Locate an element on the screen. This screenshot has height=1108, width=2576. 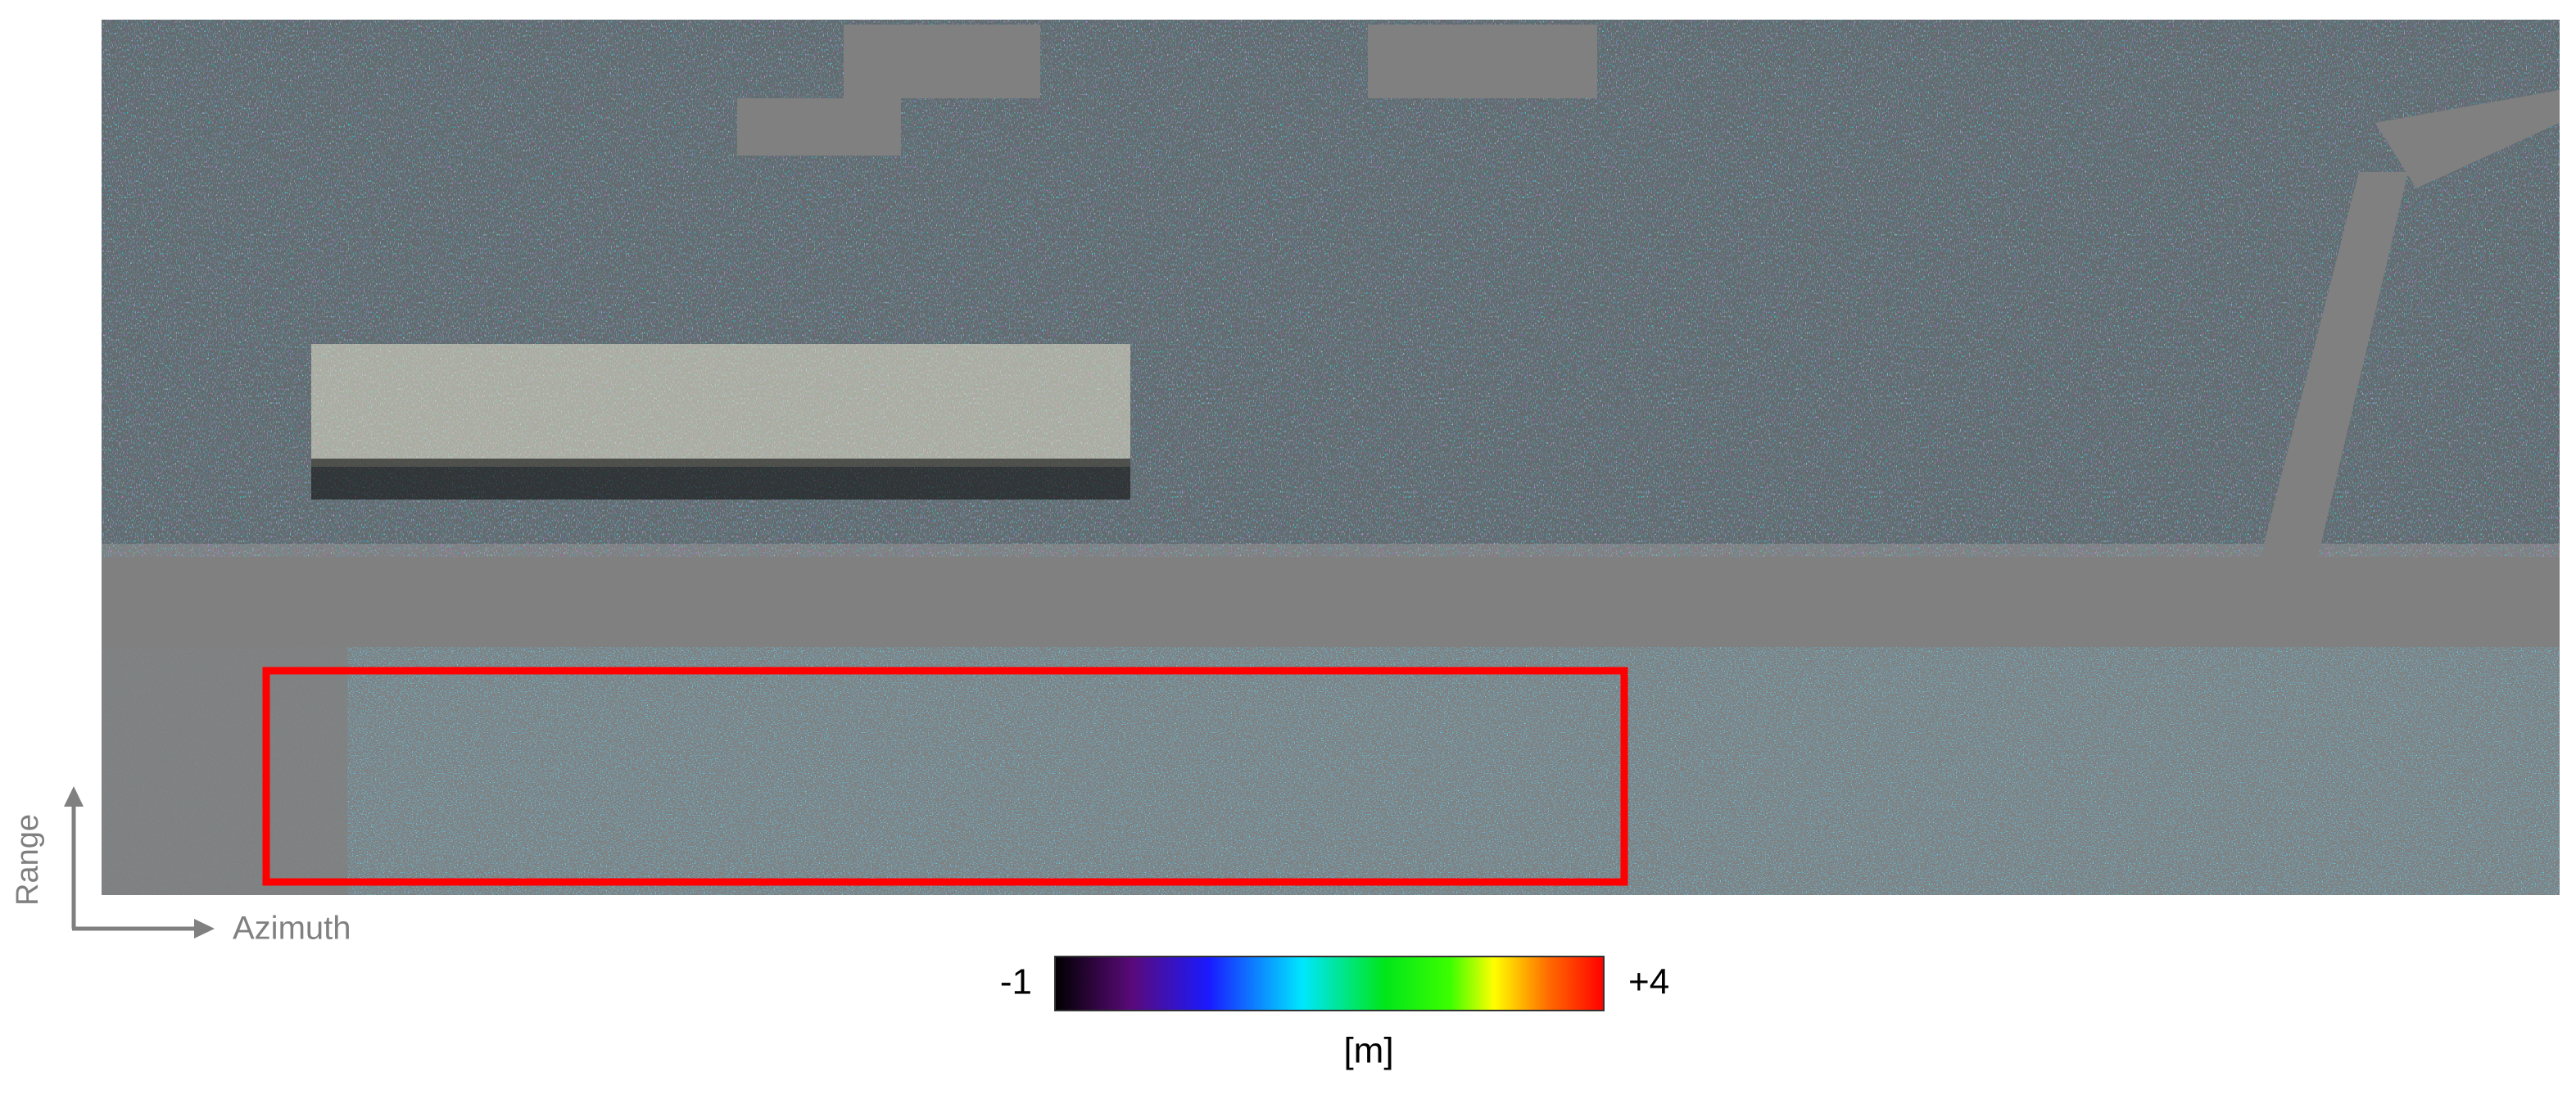
highlight-box is located at coordinates (945, 777).